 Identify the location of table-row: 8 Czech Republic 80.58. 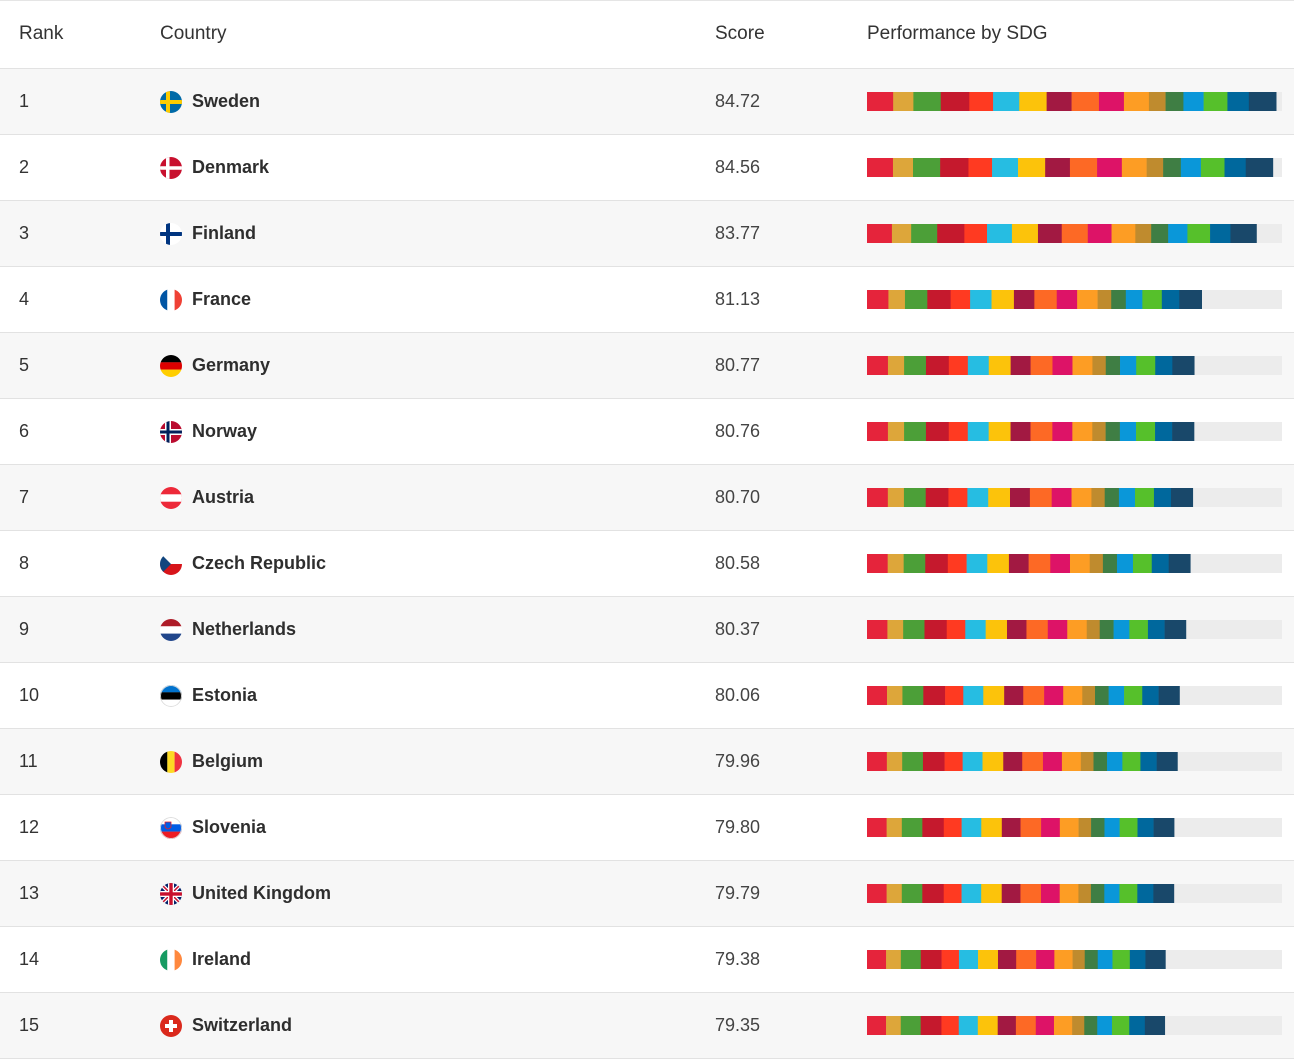
(647, 564).